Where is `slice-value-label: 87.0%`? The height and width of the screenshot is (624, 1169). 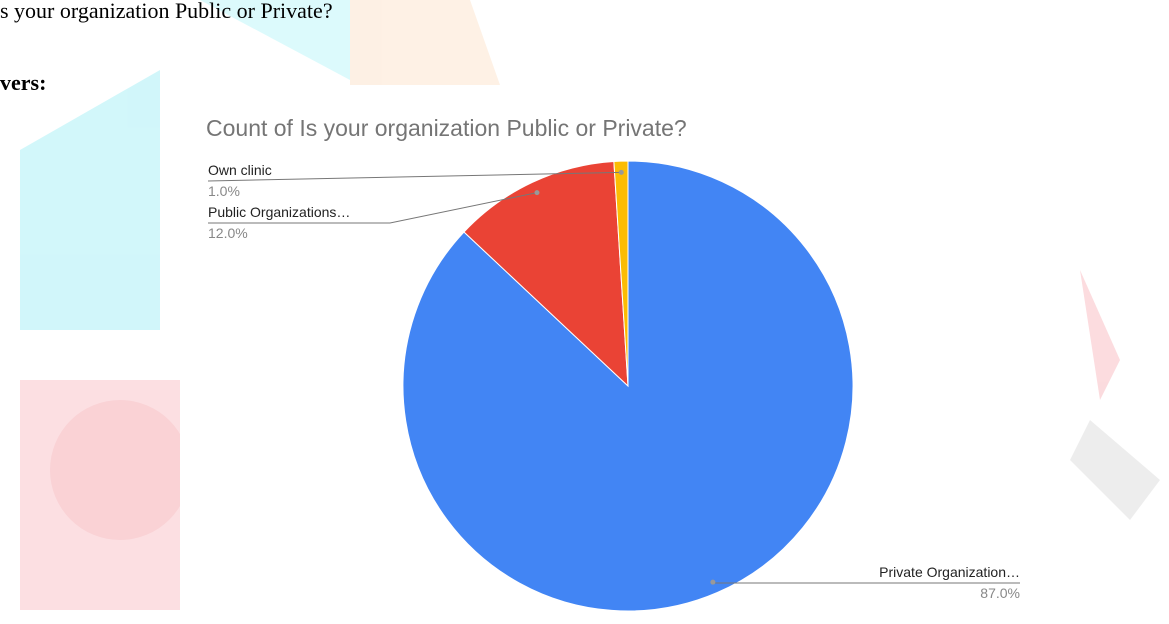 slice-value-label: 87.0% is located at coordinates (1000, 593).